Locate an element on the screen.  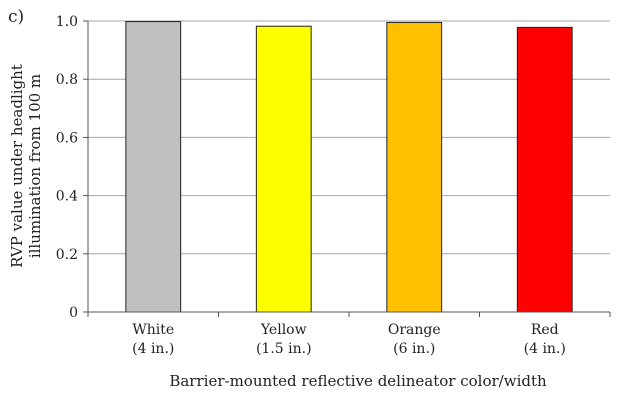
x-category-label: Yellow is located at coordinates (283, 330).